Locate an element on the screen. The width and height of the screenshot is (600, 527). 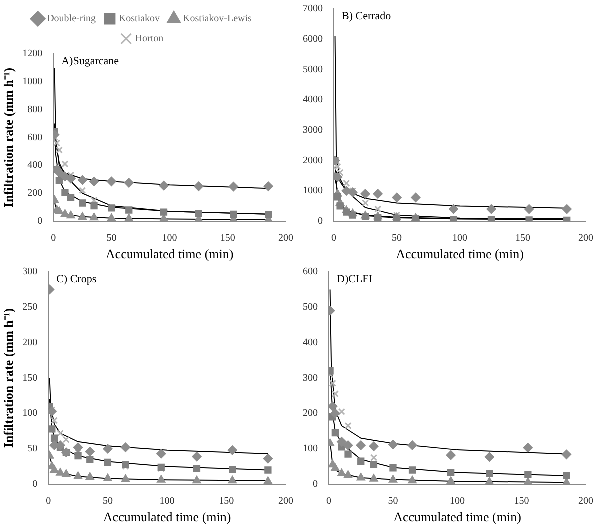
y-tick-label: 250 is located at coordinates (30, 308).